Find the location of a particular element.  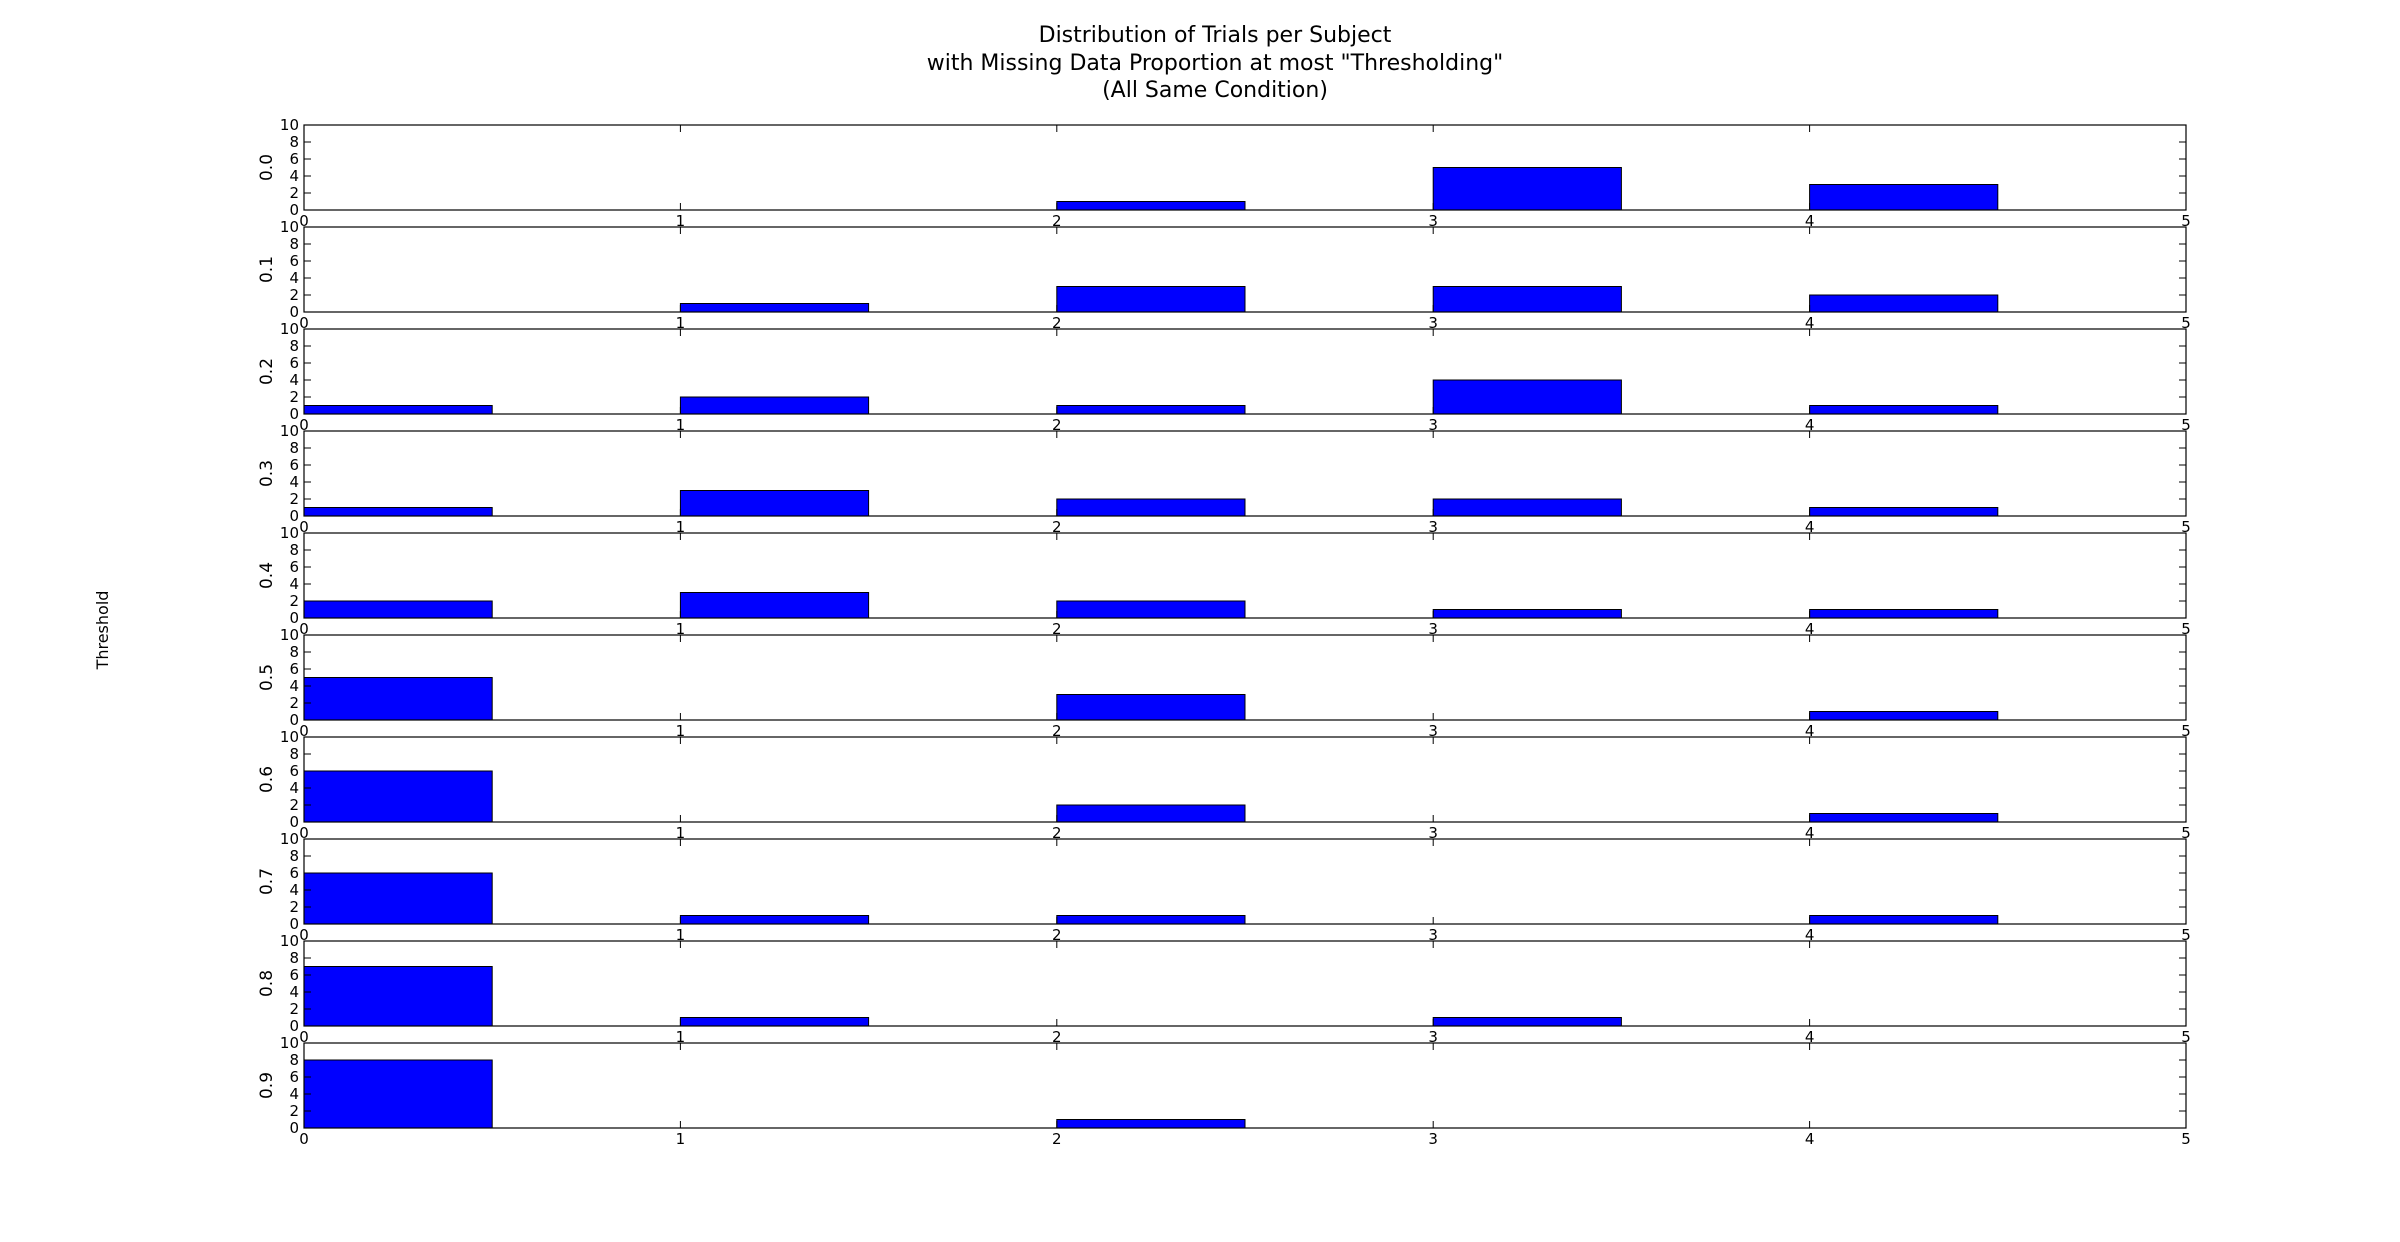

ytick-label-0-5: 10 is located at coordinates (289, 125).